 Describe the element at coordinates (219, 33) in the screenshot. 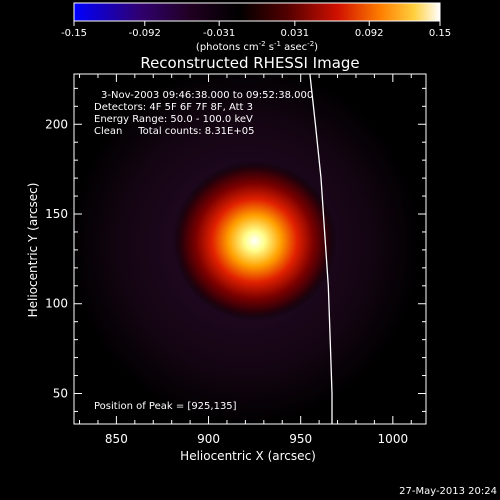

I see `colorbar-tick-label: -0.031` at that location.